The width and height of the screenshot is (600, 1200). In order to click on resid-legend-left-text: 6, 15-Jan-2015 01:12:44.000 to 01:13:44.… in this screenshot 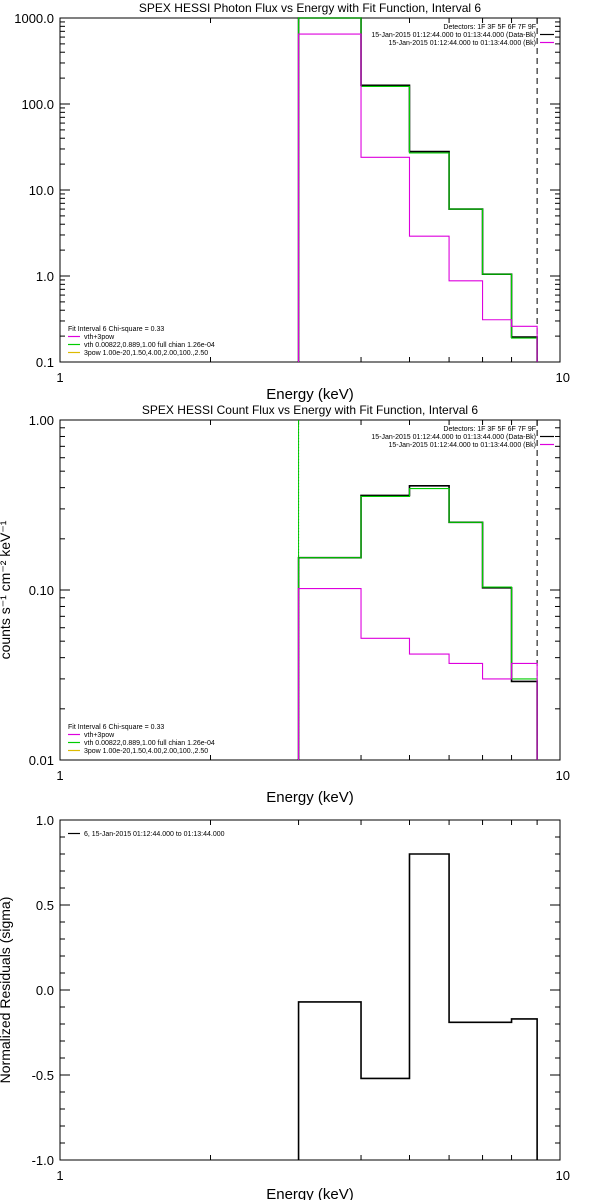, I will do `click(154, 834)`.